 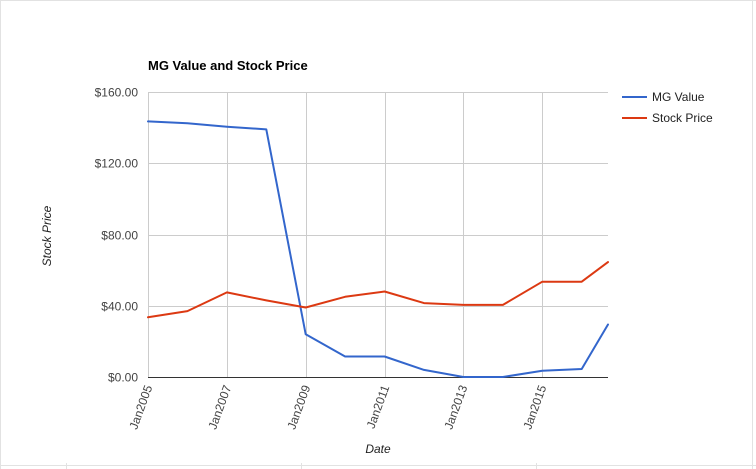 I want to click on x-tick-label: Jan2015, so click(x=534, y=407).